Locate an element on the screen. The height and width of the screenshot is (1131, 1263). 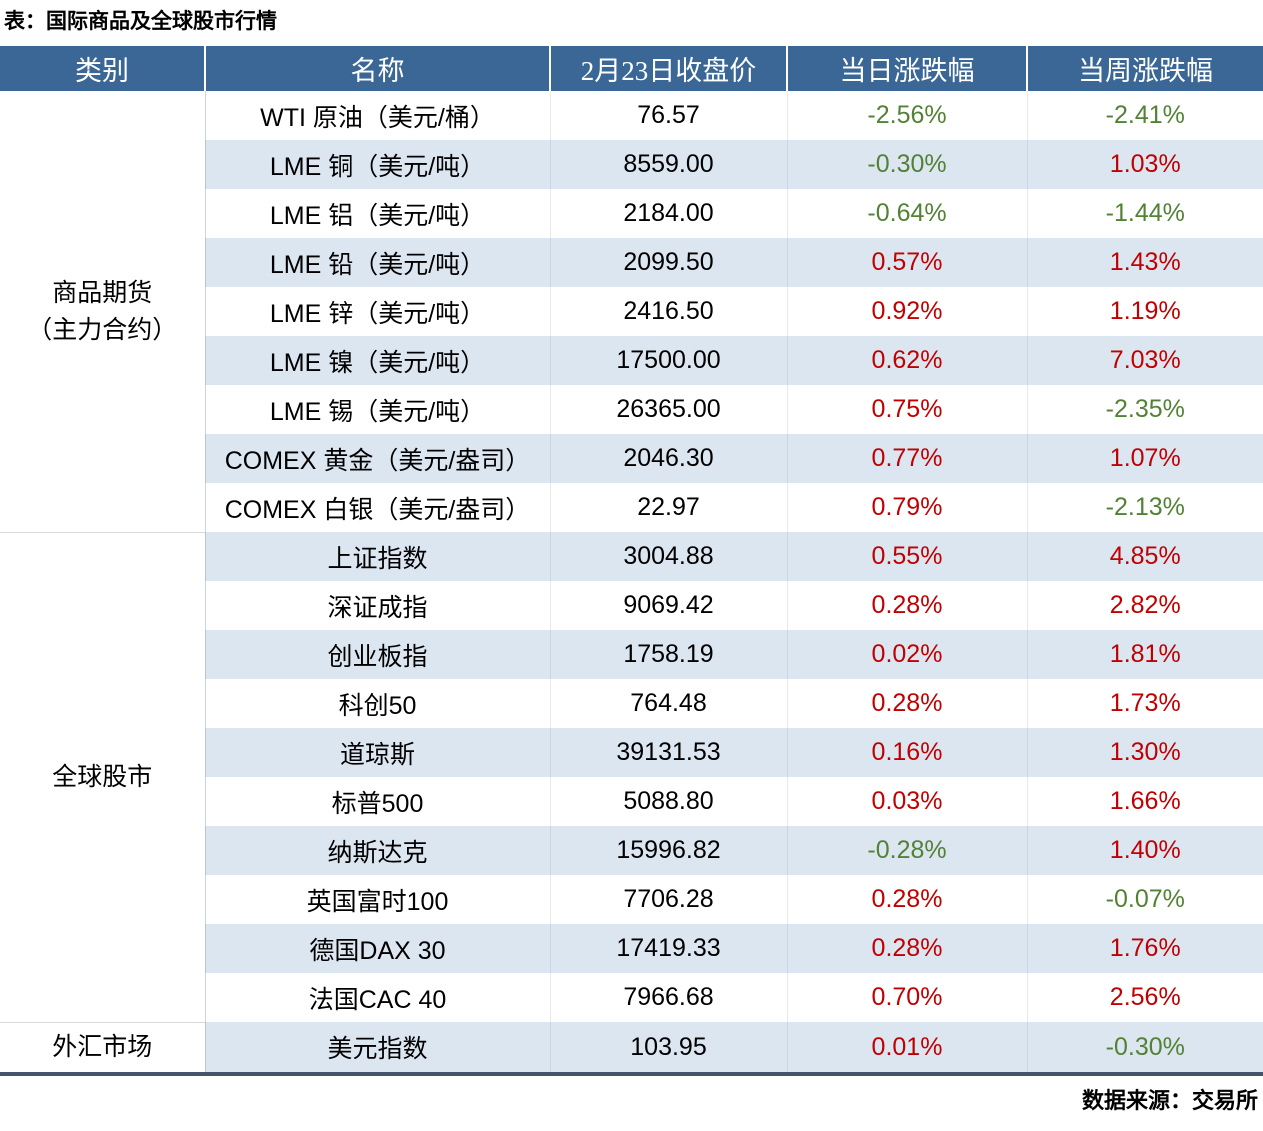
close-price-cell: 764.48 is located at coordinates (669, 704).